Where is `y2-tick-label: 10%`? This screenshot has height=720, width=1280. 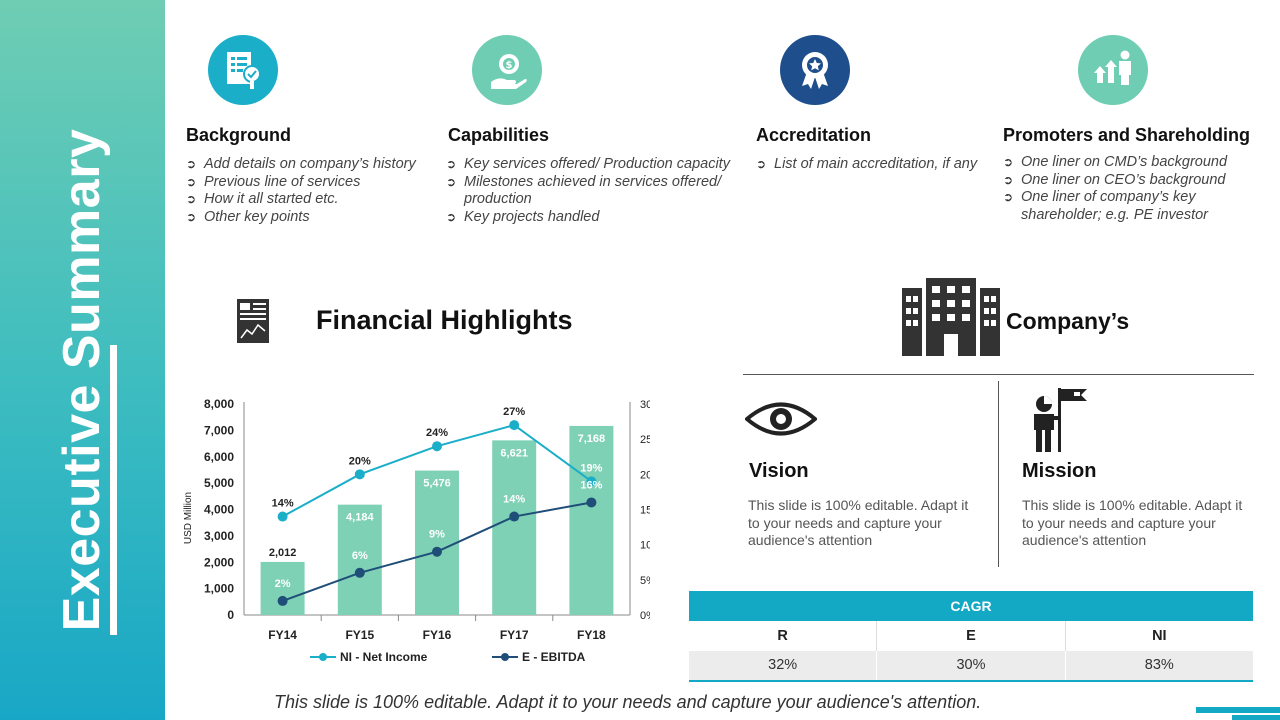 y2-tick-label: 10% is located at coordinates (645, 546).